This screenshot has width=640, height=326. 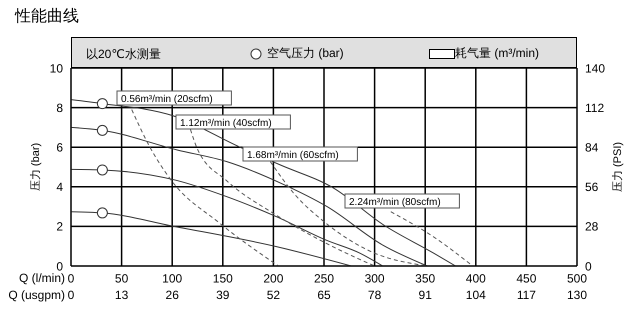 I want to click on x-tick-label: 0, so click(x=71, y=279).